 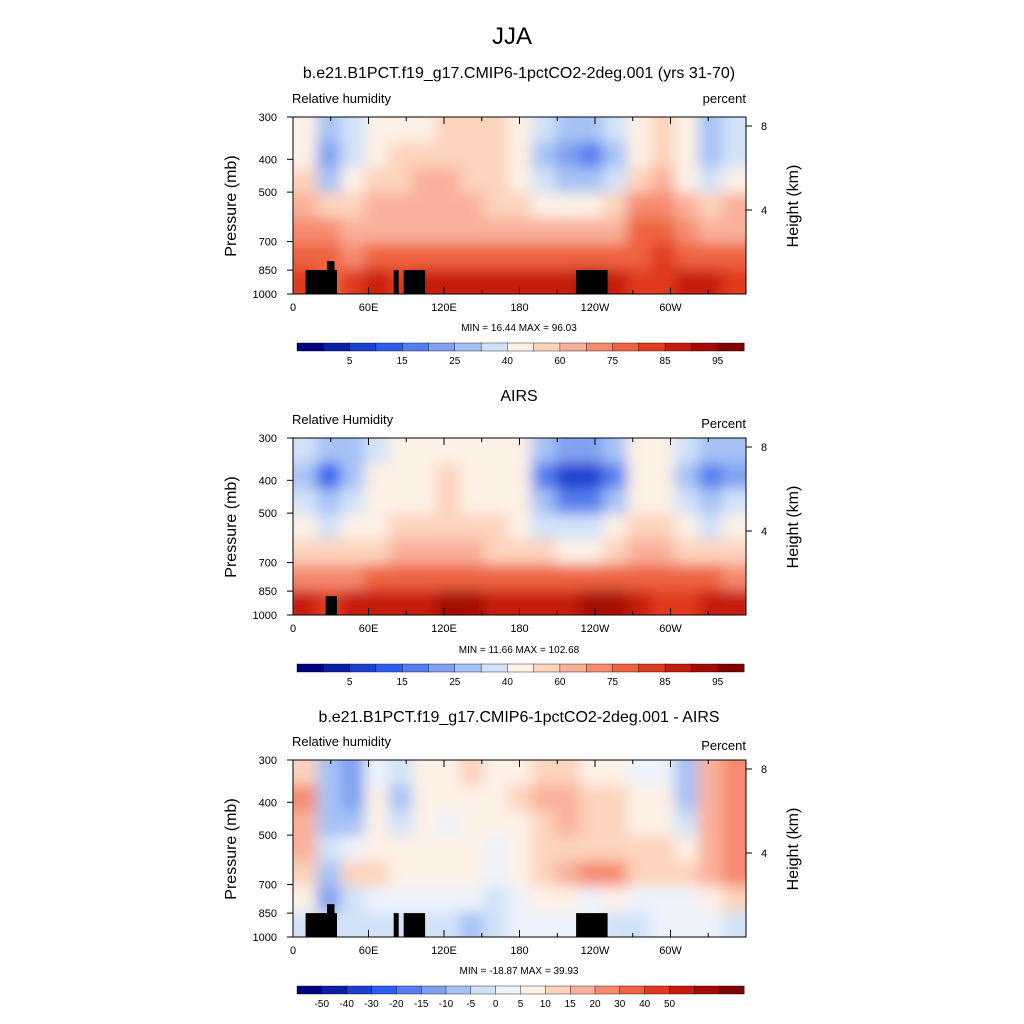 What do you see at coordinates (666, 682) in the screenshot?
I see `colorbar-label: 85` at bounding box center [666, 682].